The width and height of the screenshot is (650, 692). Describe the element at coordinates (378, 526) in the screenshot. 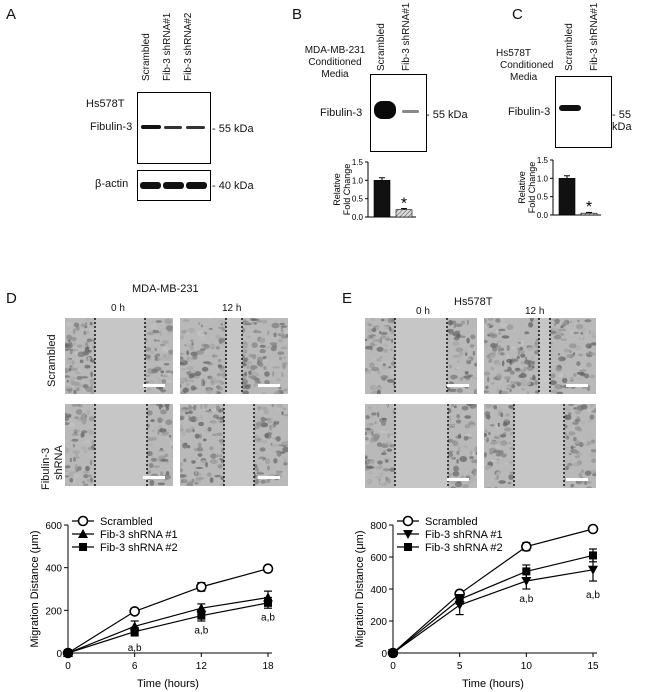

I see `y-tick-label: 800` at that location.